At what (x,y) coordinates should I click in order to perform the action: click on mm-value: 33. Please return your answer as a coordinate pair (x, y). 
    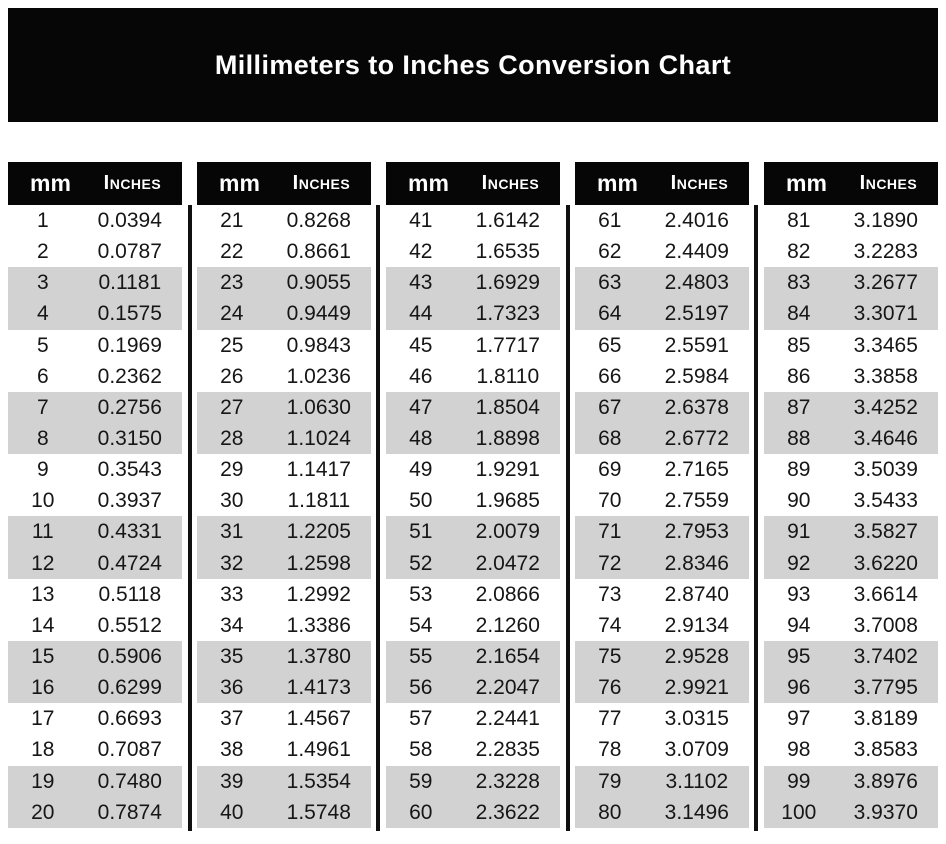
    Looking at the image, I should click on (232, 594).